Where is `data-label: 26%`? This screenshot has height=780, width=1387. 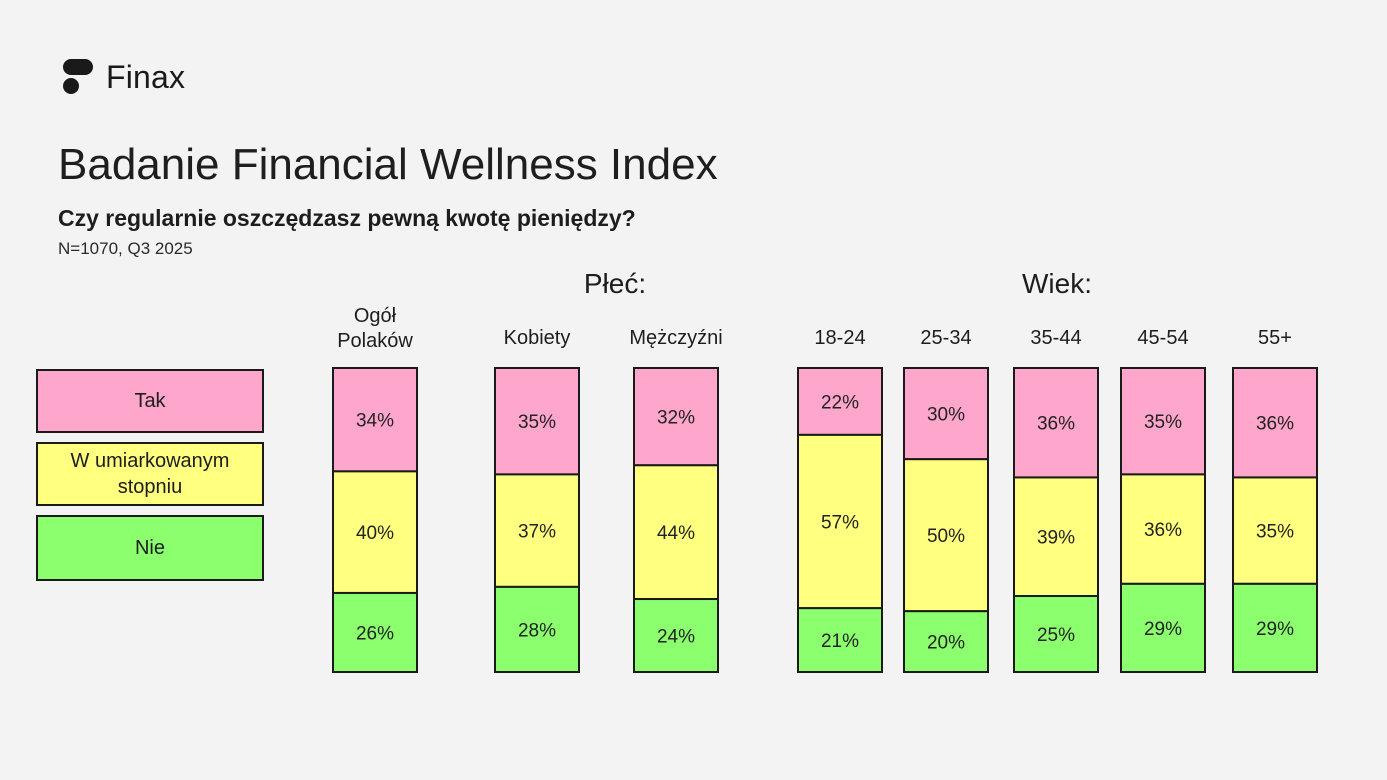 data-label: 26% is located at coordinates (375, 633).